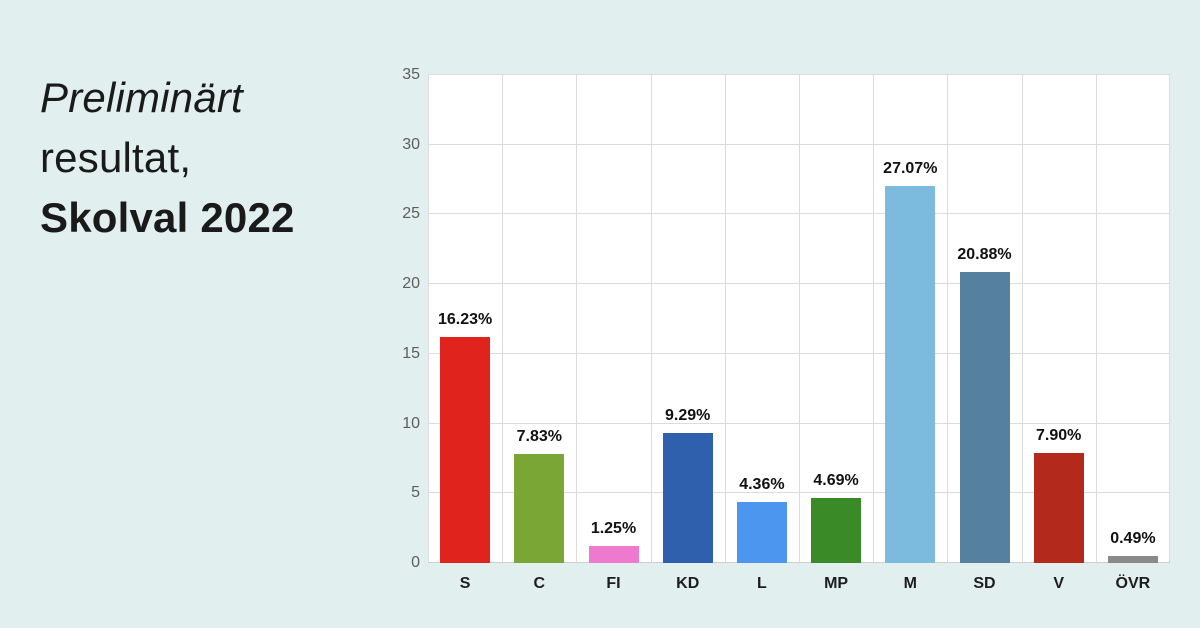  What do you see at coordinates (415, 562) in the screenshot?
I see `y-tick-label: 0` at bounding box center [415, 562].